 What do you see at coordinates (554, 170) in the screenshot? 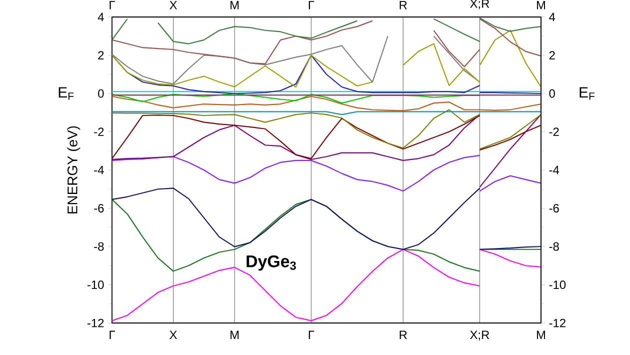
I see `y2-tick-label: -4` at bounding box center [554, 170].